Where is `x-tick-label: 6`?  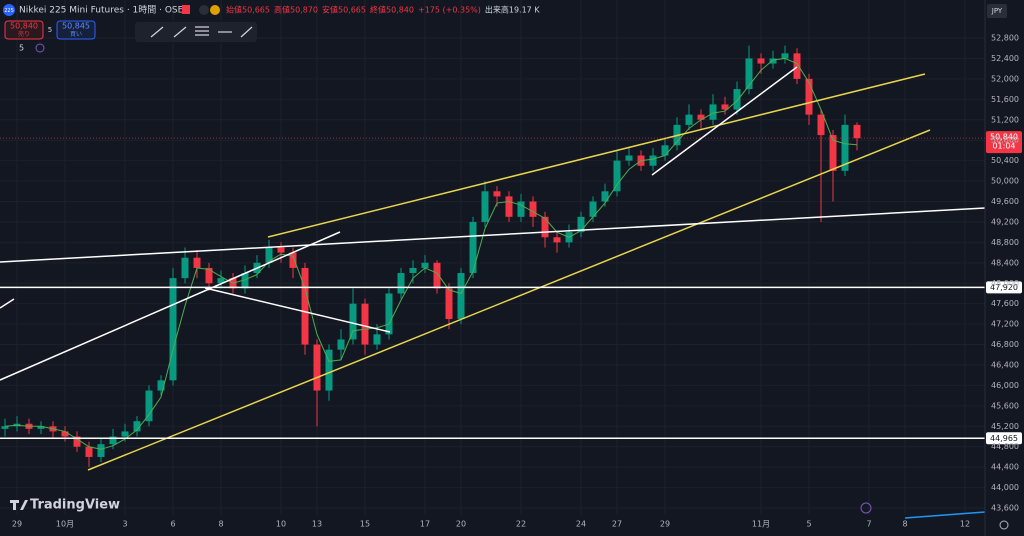
x-tick-label: 6 is located at coordinates (172, 524).